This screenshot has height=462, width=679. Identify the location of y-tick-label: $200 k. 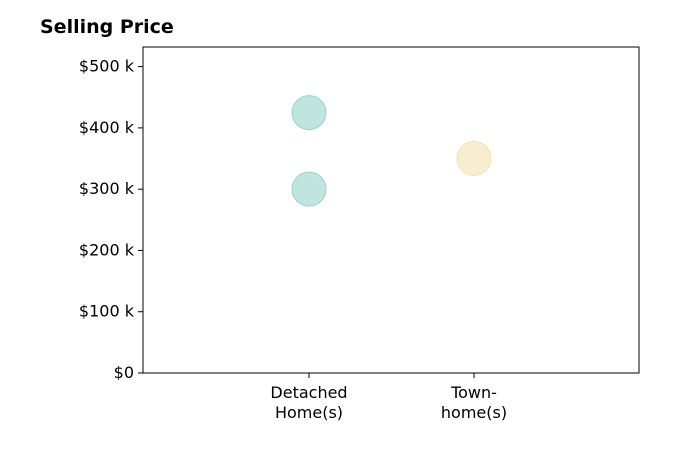
(107, 249).